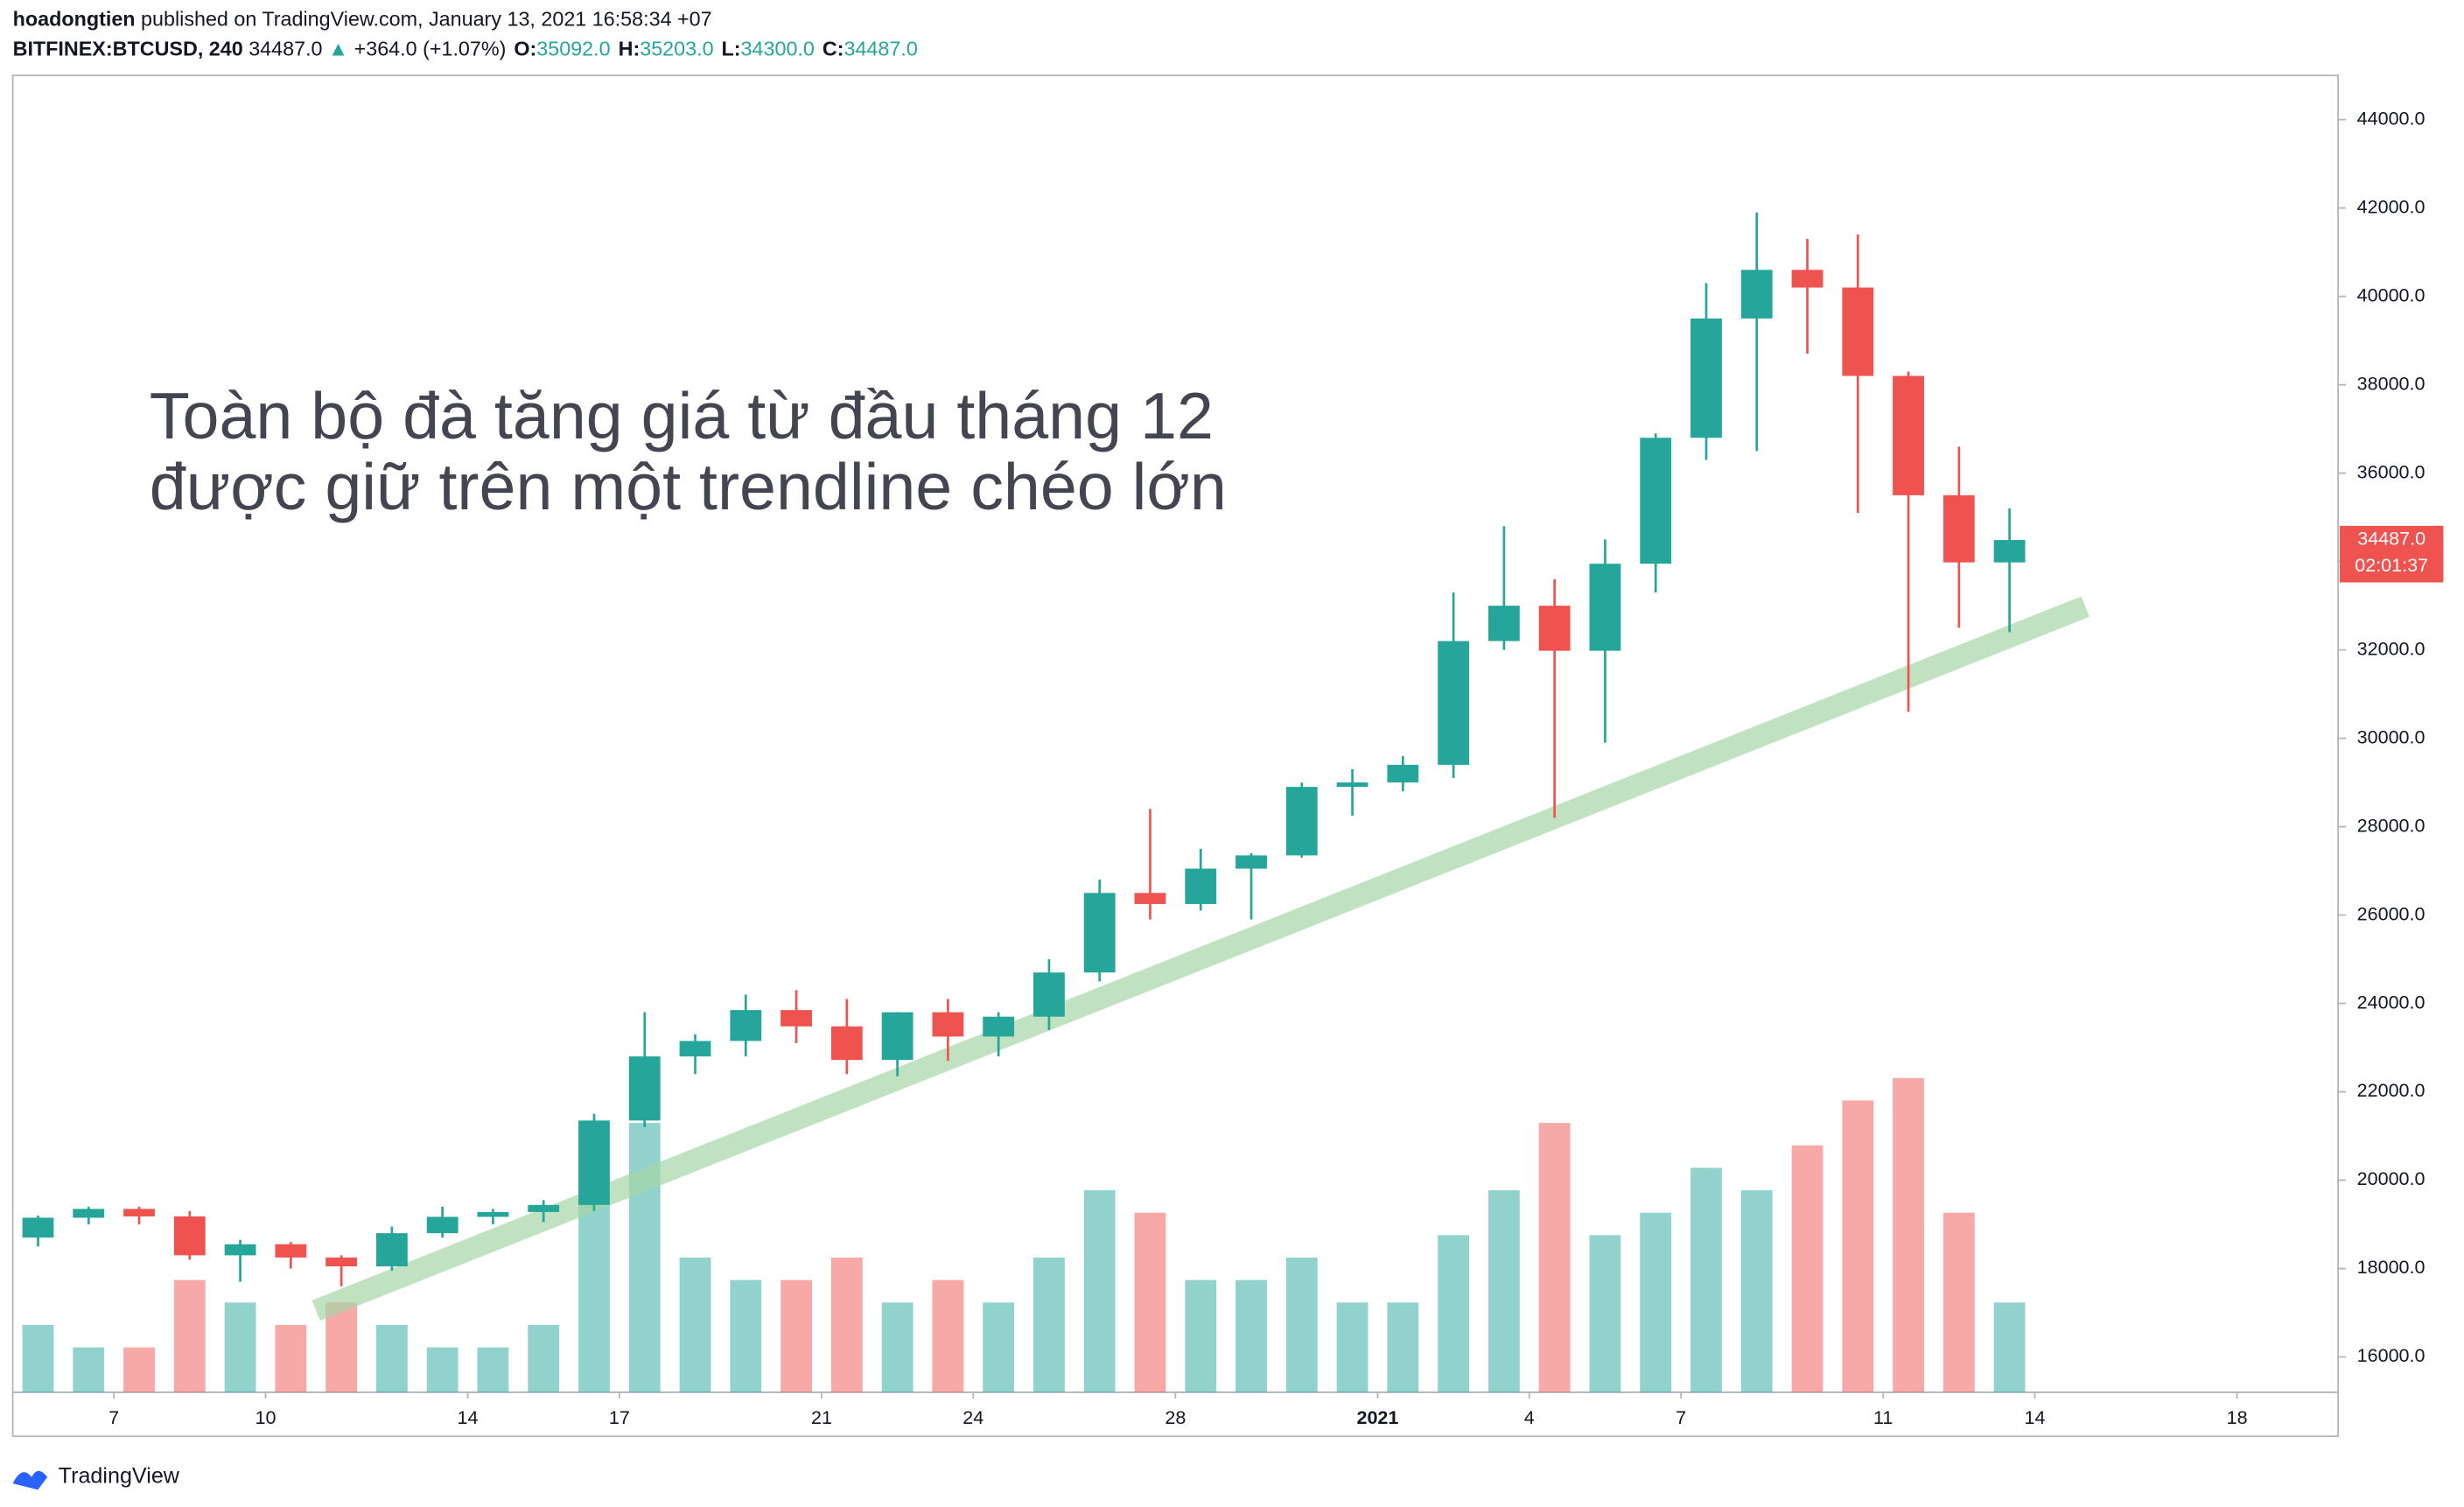 Image resolution: width=2464 pixels, height=1507 pixels. What do you see at coordinates (2391, 1002) in the screenshot?
I see `y-tick-label: 24000.0` at bounding box center [2391, 1002].